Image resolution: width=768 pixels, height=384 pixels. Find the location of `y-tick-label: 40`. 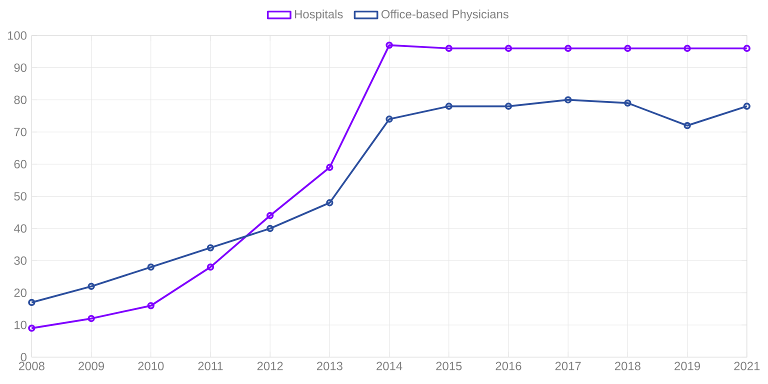

y-tick-label: 40 is located at coordinates (20, 228).